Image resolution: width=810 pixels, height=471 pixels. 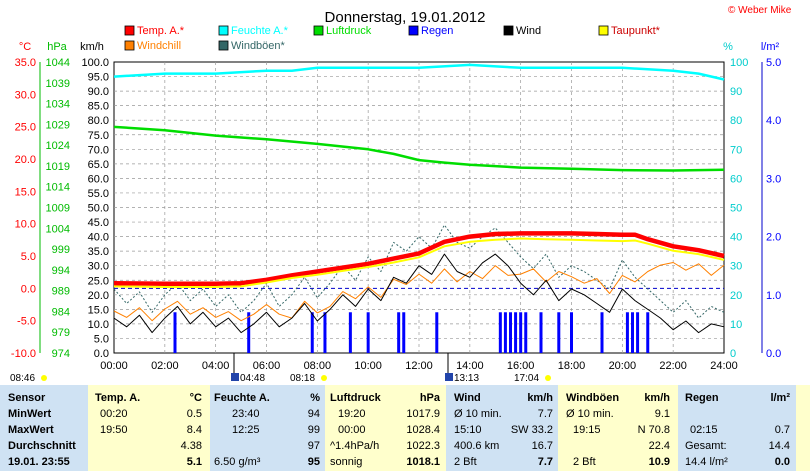 I want to click on temp-axis-label: °C, so click(x=25, y=47).